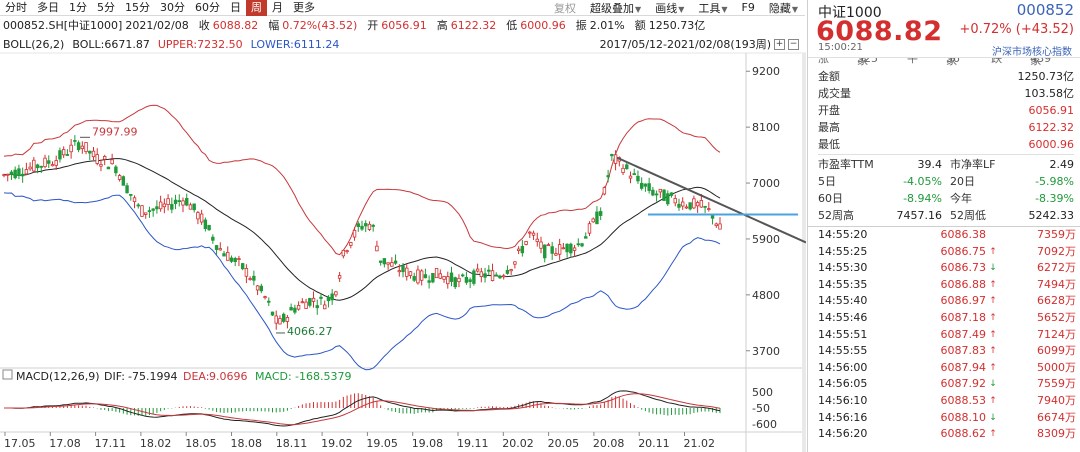 The width and height of the screenshot is (1080, 452). Describe the element at coordinates (204, 25) in the screenshot. I see `close-label: 收` at that location.